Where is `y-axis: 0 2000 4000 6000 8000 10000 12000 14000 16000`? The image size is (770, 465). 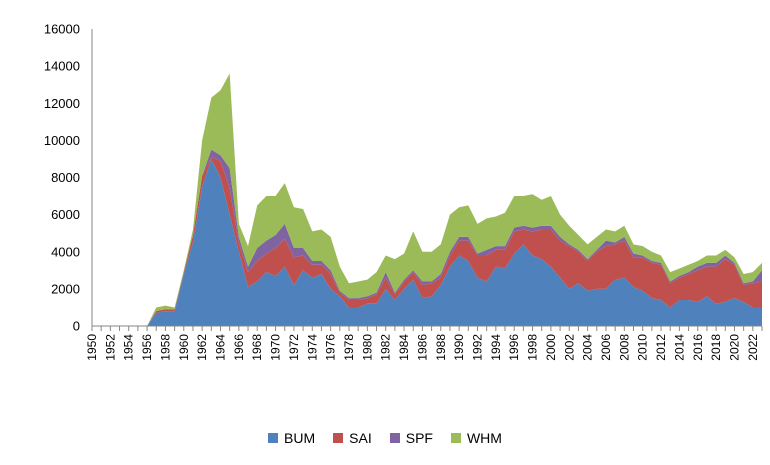 y-axis: 0 2000 4000 6000 8000 10000 12000 14000 16000 is located at coordinates (68, 178).